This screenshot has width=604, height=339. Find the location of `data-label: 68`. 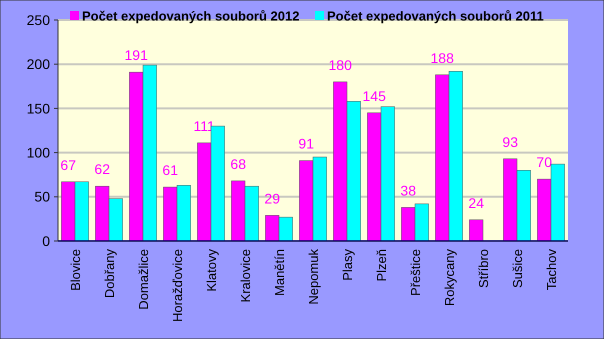

data-label: 68 is located at coordinates (238, 164).